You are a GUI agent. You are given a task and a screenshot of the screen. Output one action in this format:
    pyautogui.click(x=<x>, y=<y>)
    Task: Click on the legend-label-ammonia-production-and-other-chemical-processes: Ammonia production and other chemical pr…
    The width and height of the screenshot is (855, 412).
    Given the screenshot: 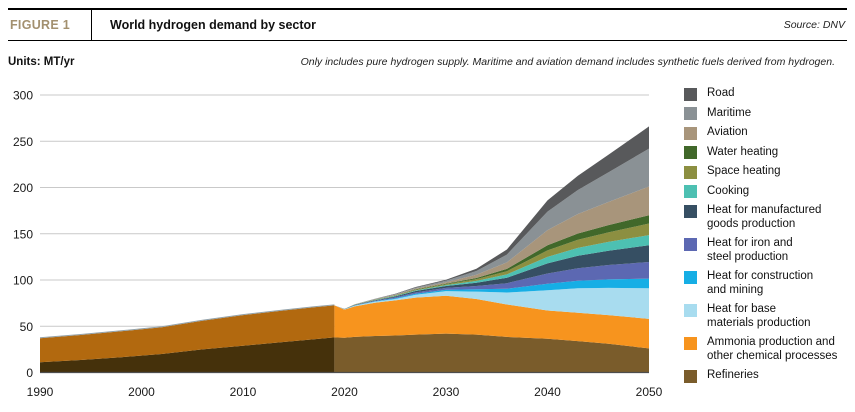 What is the action you would take?
    pyautogui.click(x=772, y=349)
    